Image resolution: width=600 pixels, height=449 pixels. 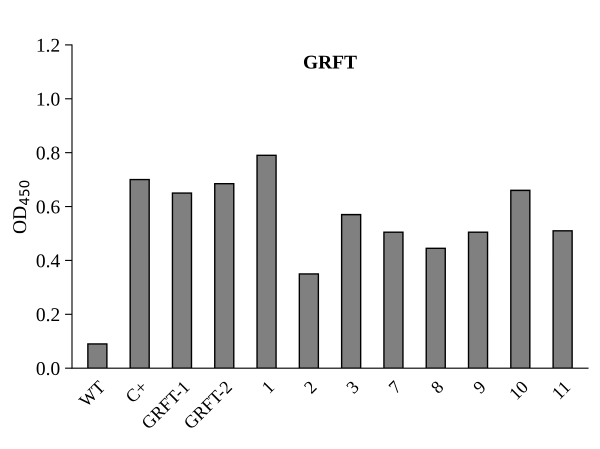 I want to click on y-tick-label: 0.8, so click(x=48, y=153).